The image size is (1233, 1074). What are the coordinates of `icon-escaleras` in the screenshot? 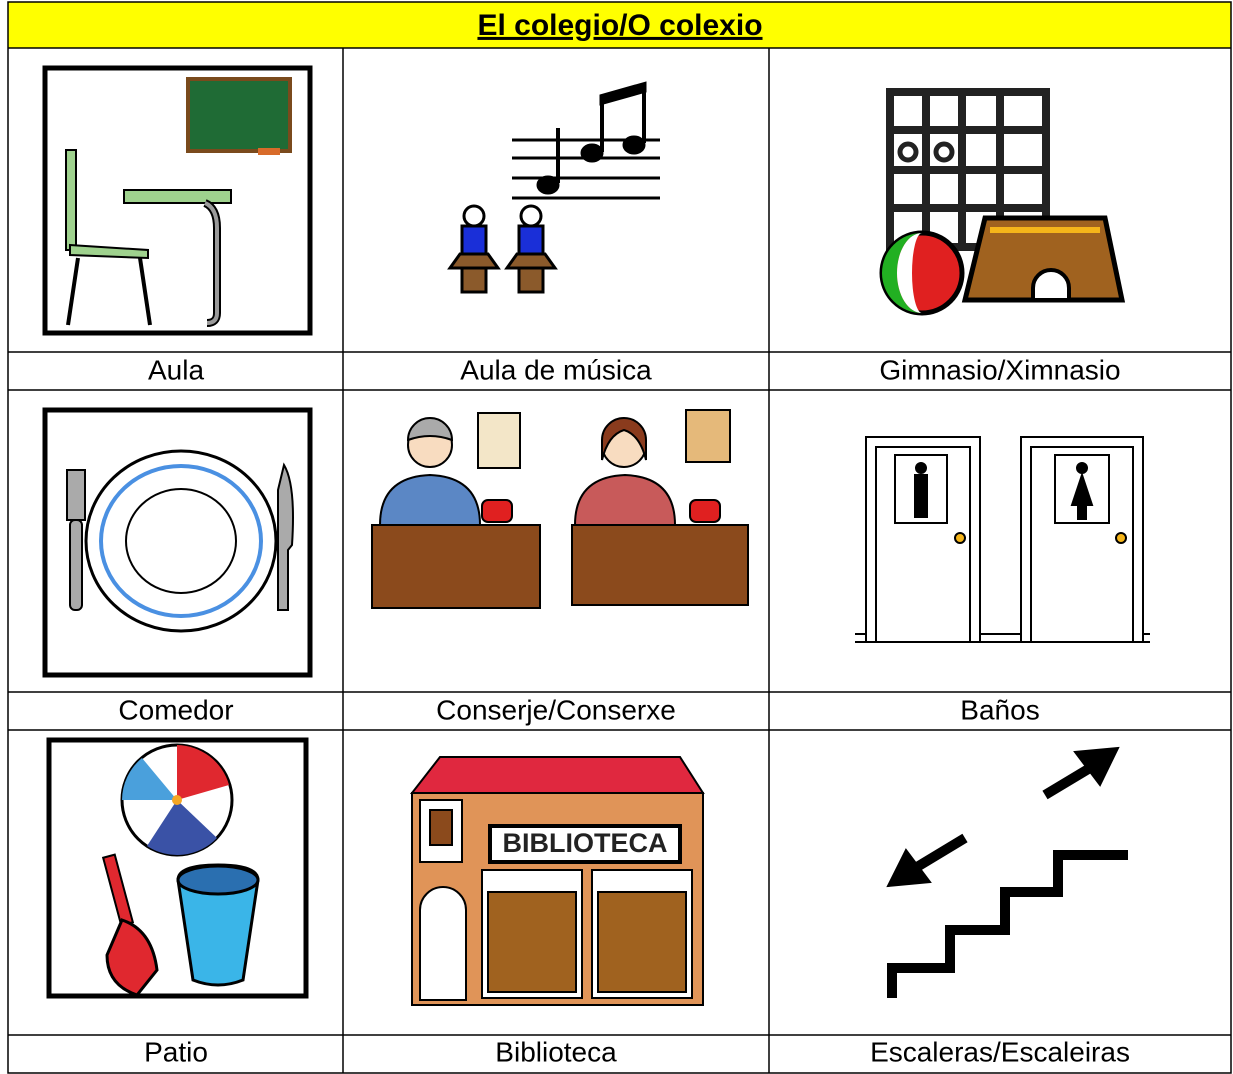 It's located at (1007, 872).